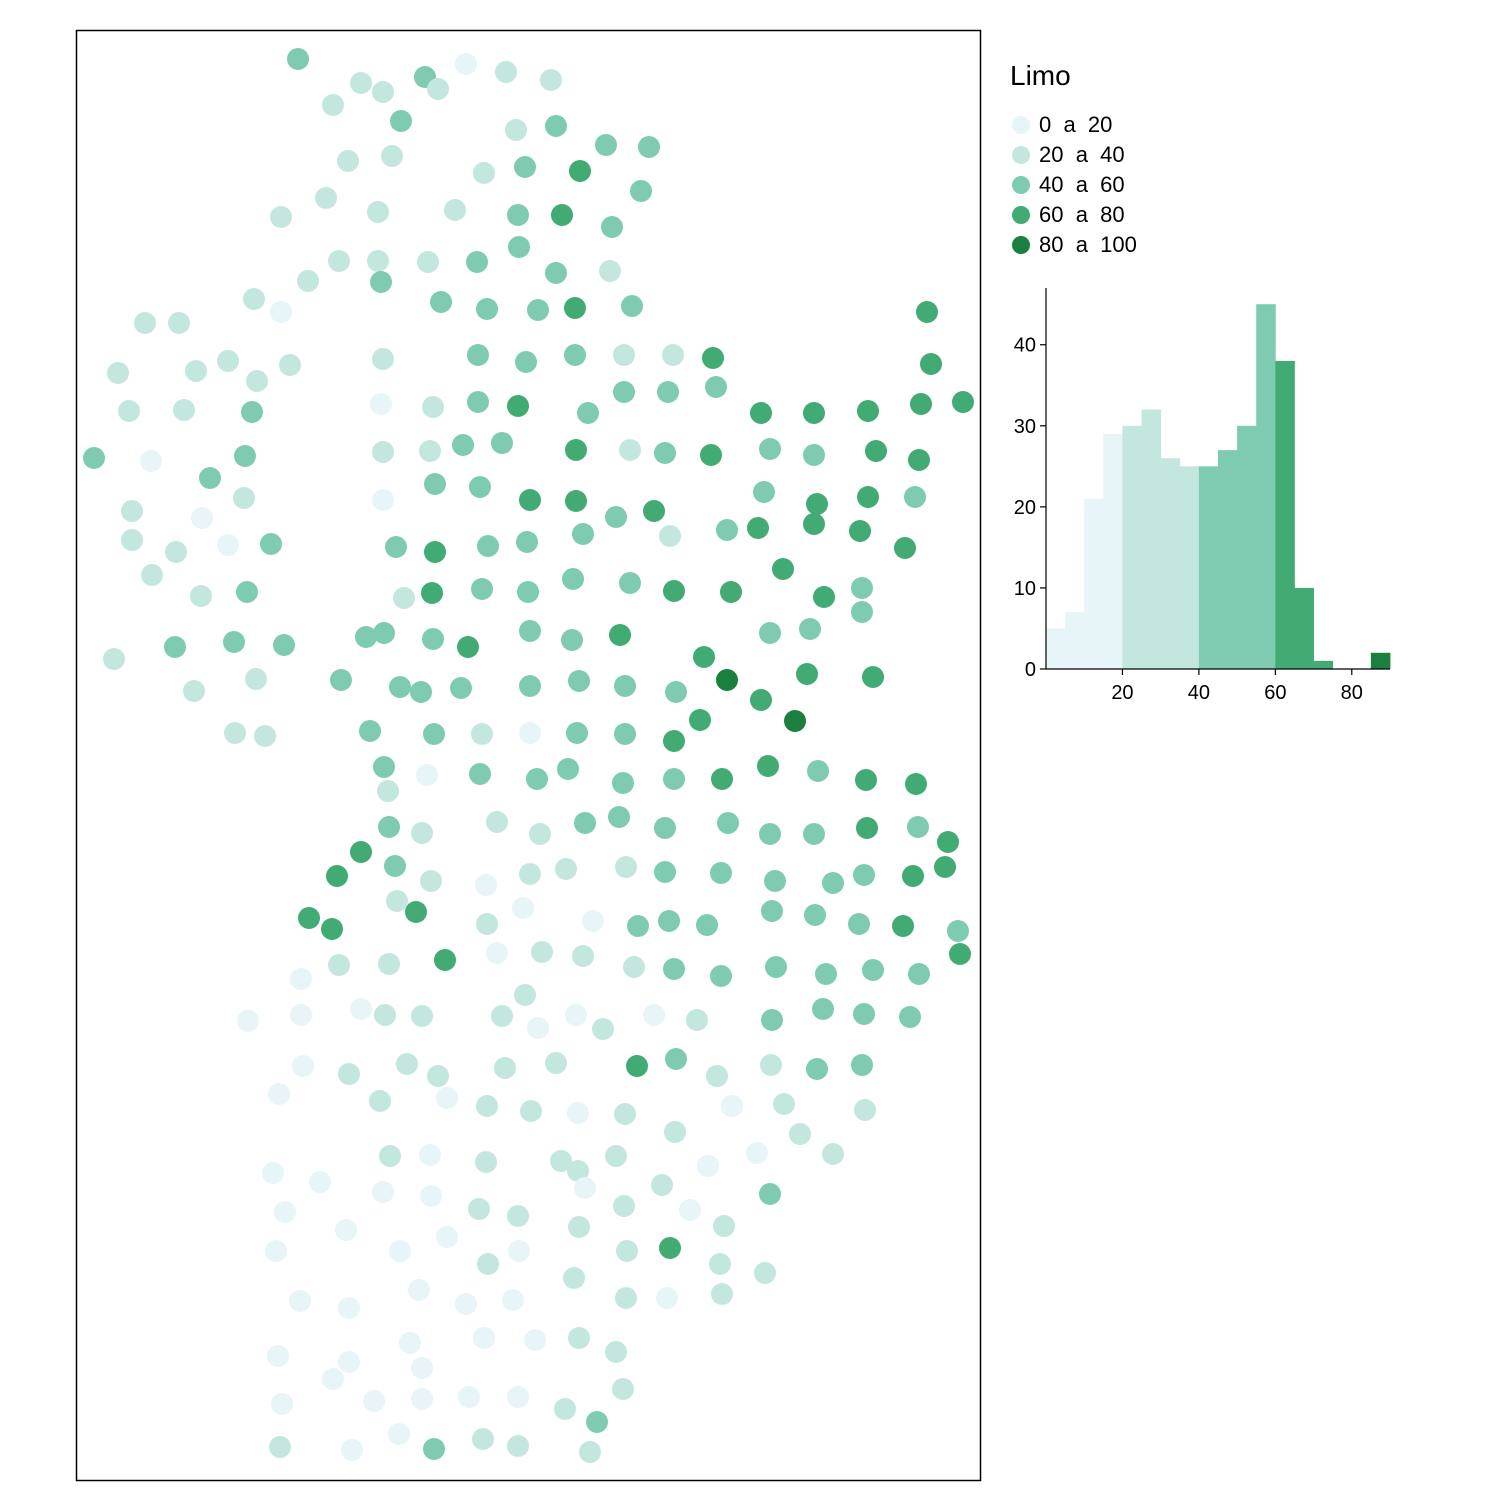 The height and width of the screenshot is (1512, 1512). What do you see at coordinates (1076, 124) in the screenshot?
I see `legend-label: 0 a 20` at bounding box center [1076, 124].